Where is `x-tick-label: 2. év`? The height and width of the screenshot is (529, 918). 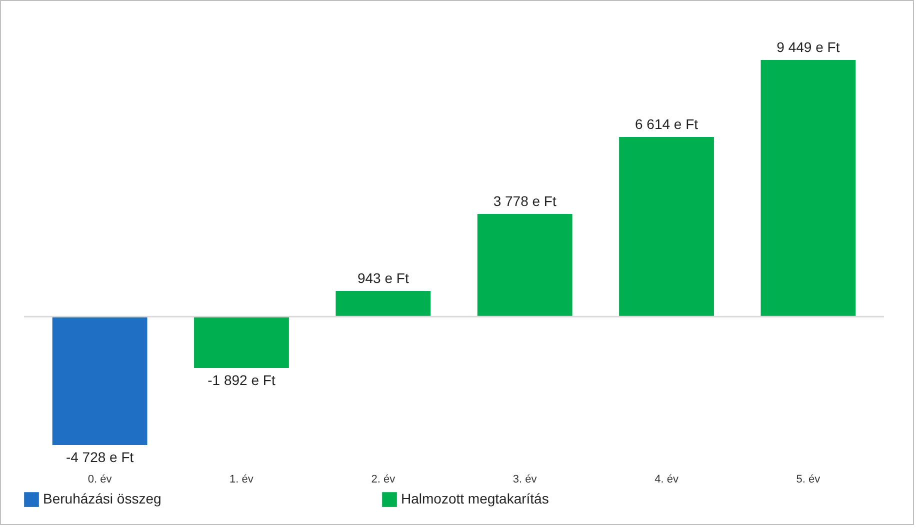 x-tick-label: 2. év is located at coordinates (383, 480).